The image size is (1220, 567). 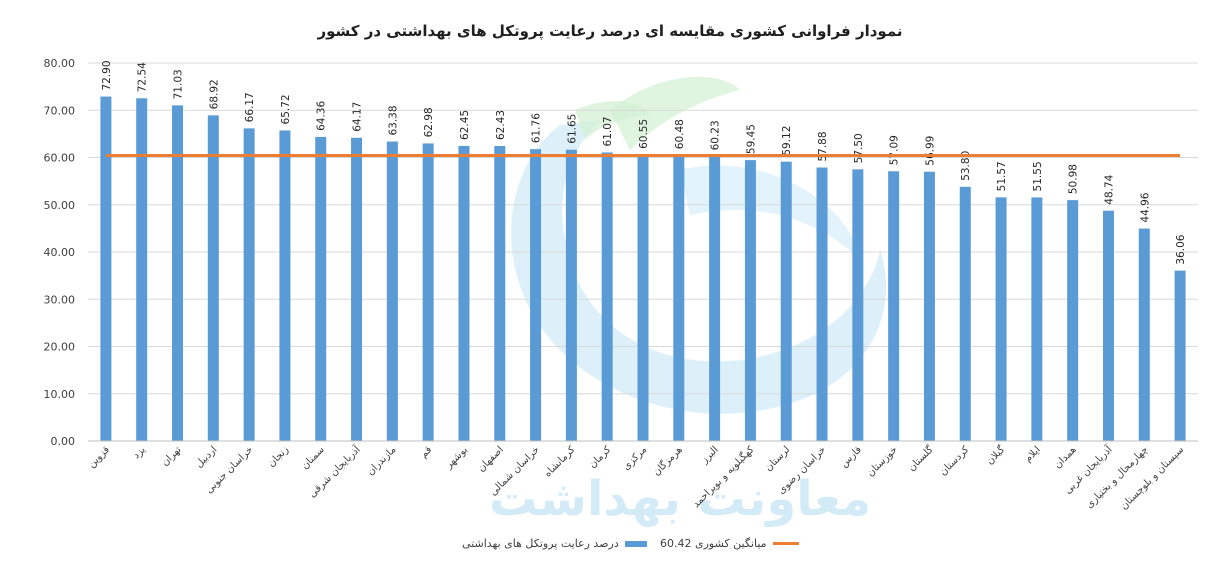 I want to click on data-label: 68.92, so click(x=214, y=94).